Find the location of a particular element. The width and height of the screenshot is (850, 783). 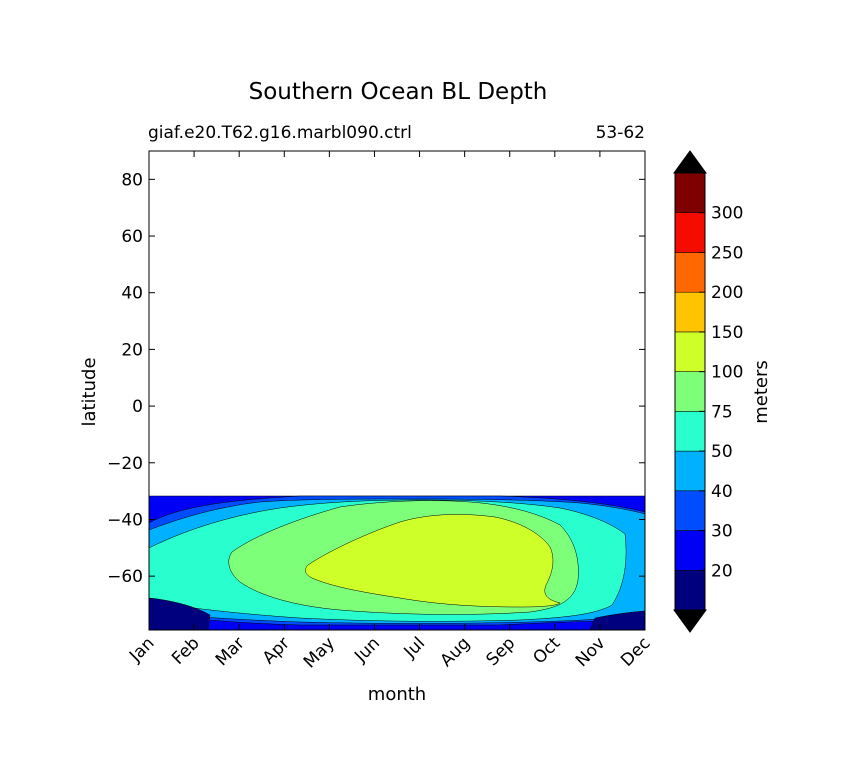

colorbar-tick-label: 300 is located at coordinates (727, 214).